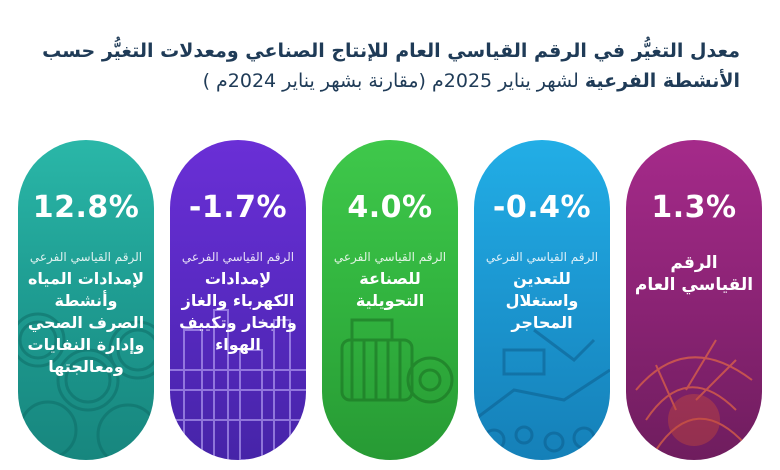  I want to click on title-line-2-bold: الأنشطة الفرعية, so click(662, 81).